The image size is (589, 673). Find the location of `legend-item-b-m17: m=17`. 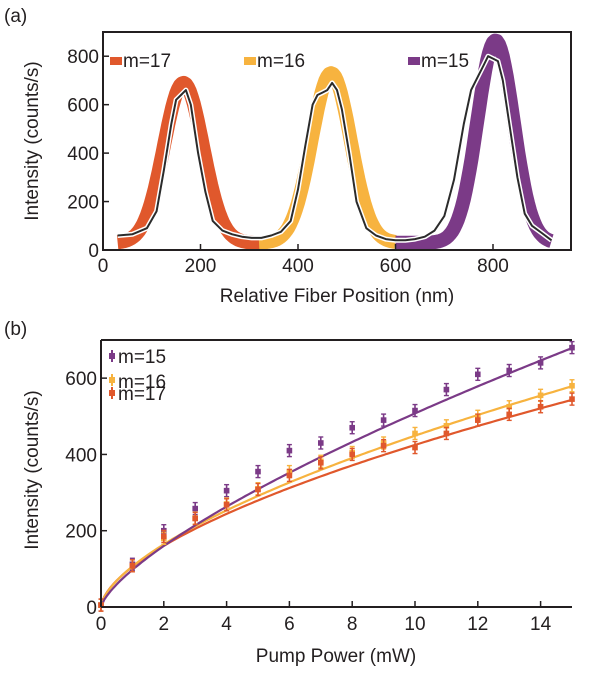

legend-item-b-m17: m=17 is located at coordinates (137, 394).